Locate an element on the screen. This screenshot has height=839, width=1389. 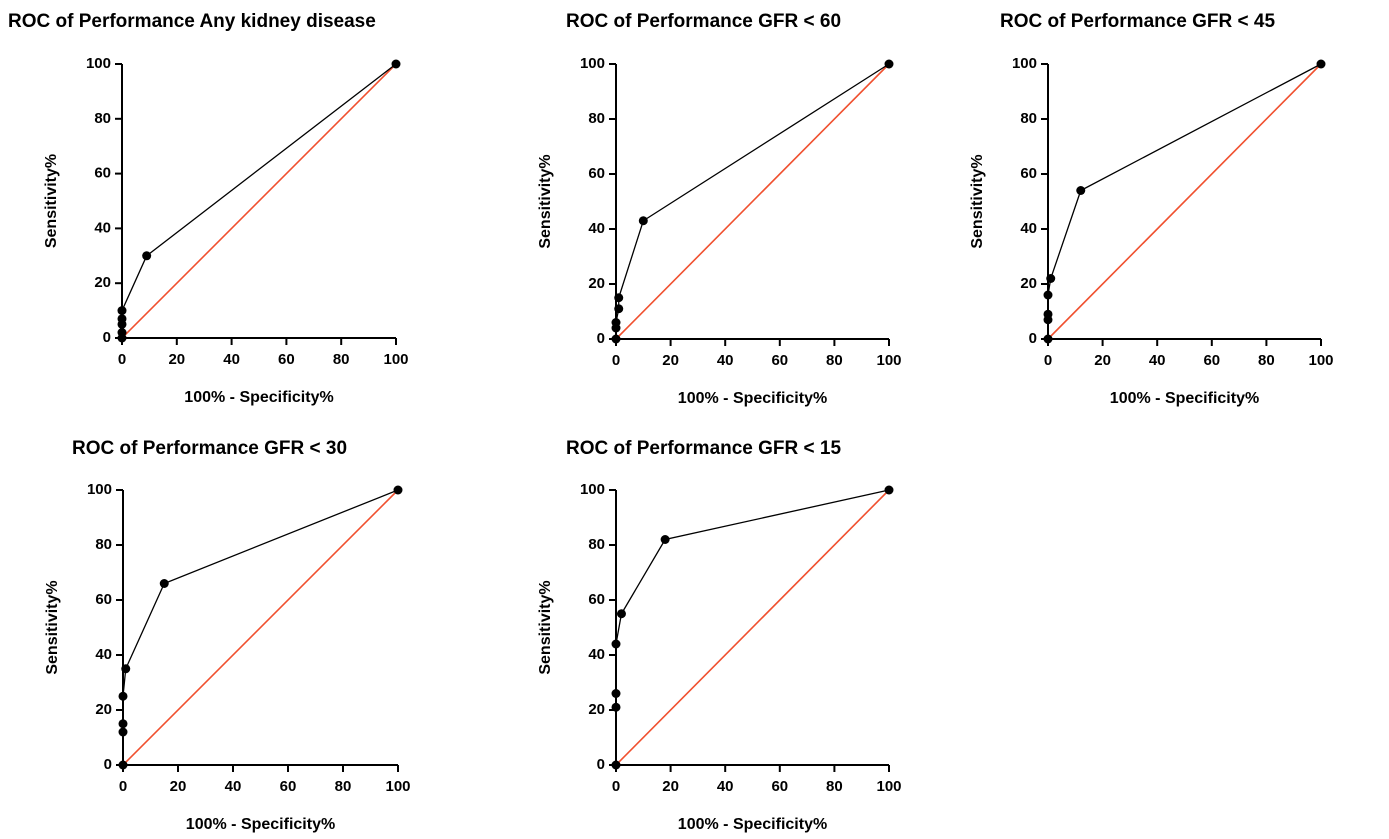
chart-title: ROC of Performance GFR < 30 is located at coordinates (209, 448).